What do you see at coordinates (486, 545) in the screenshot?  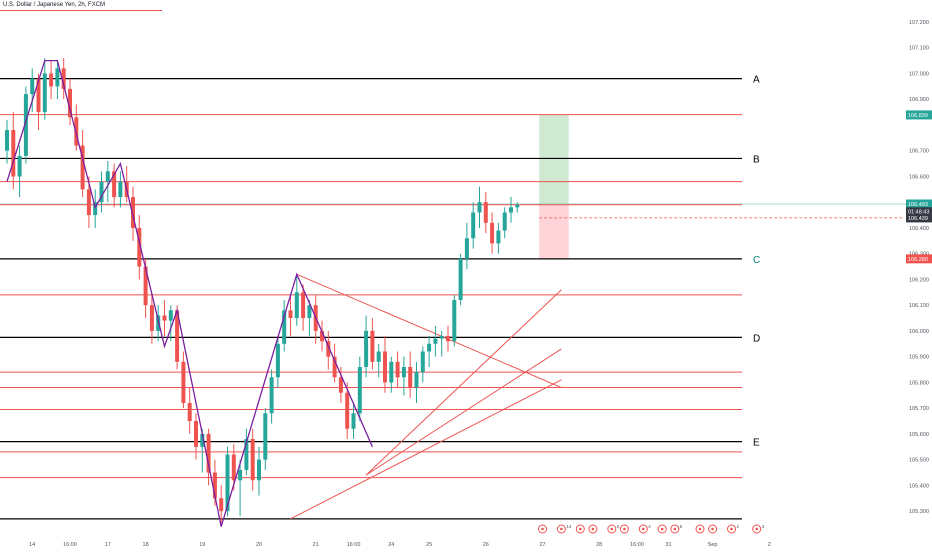 I see `time-tick-label: 26` at bounding box center [486, 545].